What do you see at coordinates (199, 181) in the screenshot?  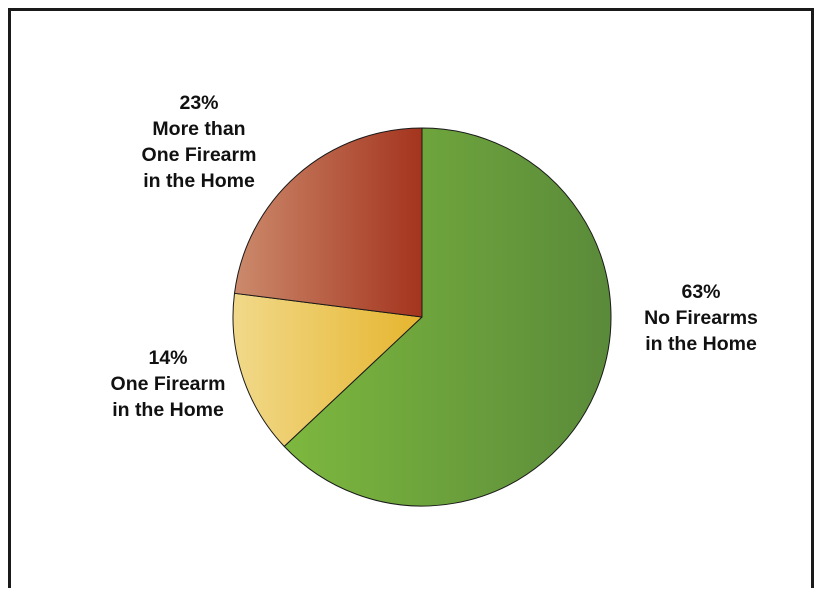 I see `slice-label-more-than-one-line-3: in the Home` at bounding box center [199, 181].